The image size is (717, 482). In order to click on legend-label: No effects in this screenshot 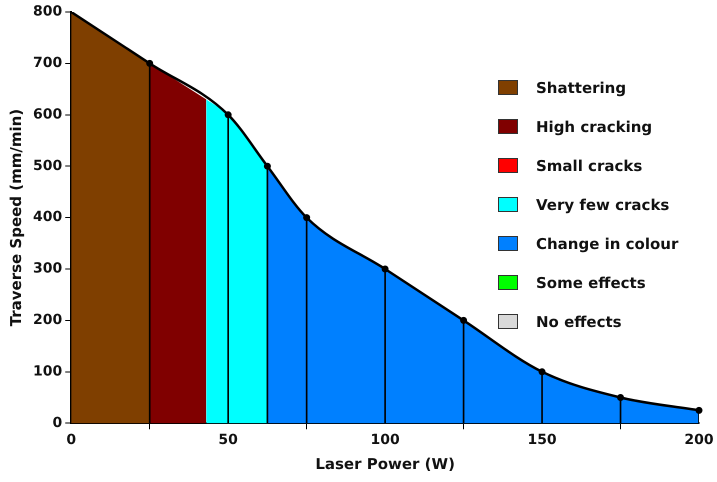, I will do `click(579, 321)`.